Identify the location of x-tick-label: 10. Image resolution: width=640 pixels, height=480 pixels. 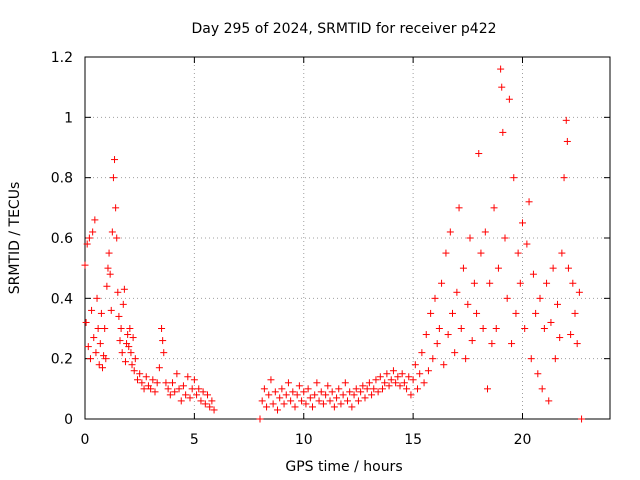
(304, 440).